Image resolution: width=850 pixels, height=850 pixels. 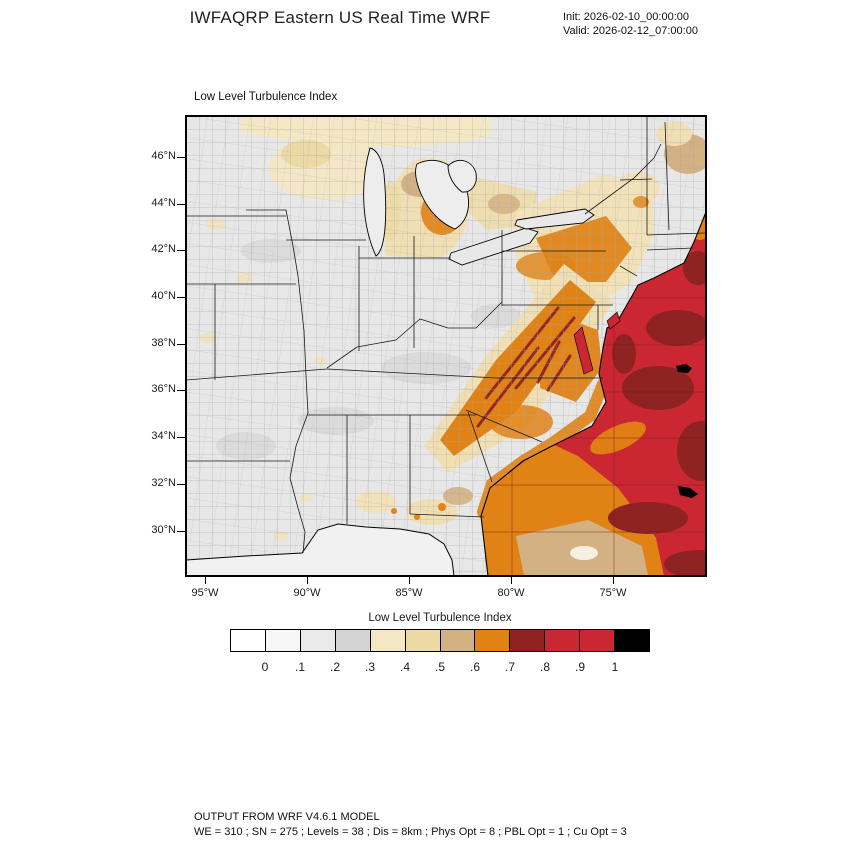 What do you see at coordinates (287, 817) in the screenshot?
I see `footer-model-line: OUTPUT FROM WRF V4.6.1 MODEL` at bounding box center [287, 817].